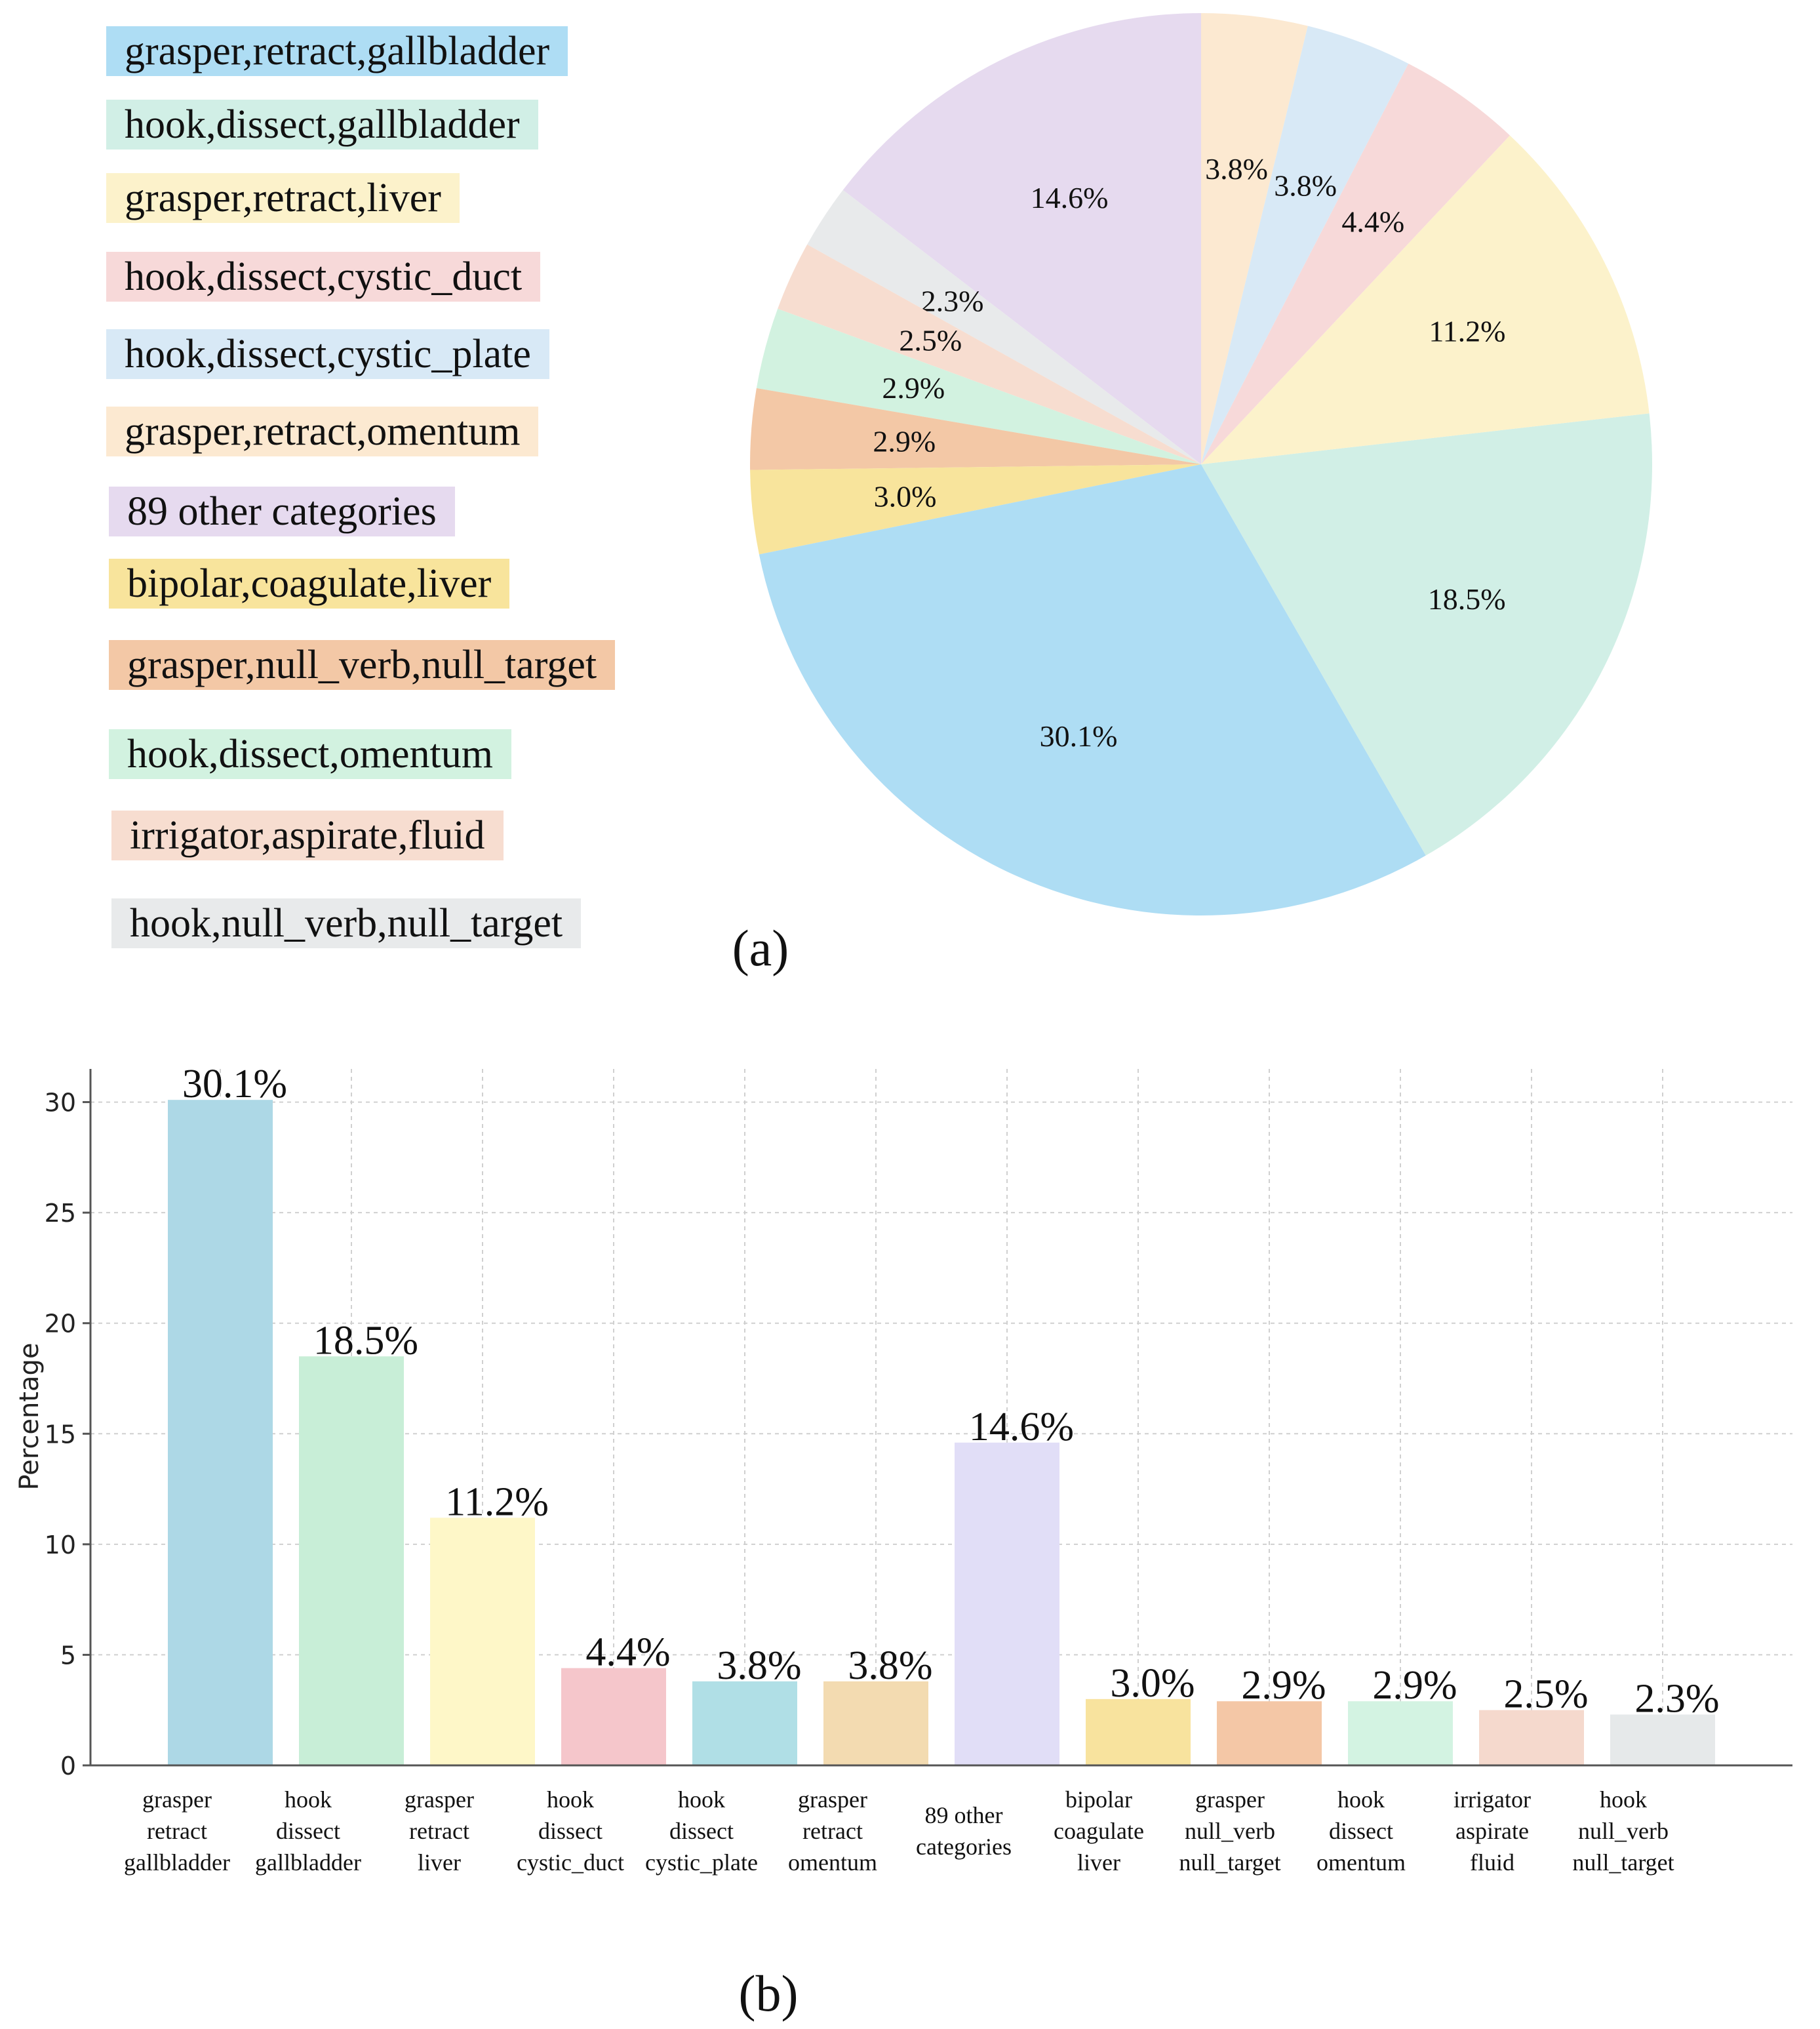 This screenshot has height=2029, width=1820. Describe the element at coordinates (964, 1847) in the screenshot. I see `x-tick-label: categories` at that location.